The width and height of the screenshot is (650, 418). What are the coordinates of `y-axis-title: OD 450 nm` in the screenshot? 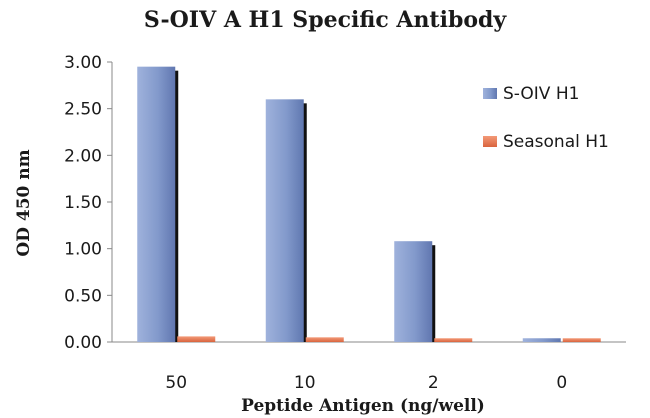 It's located at (24, 202).